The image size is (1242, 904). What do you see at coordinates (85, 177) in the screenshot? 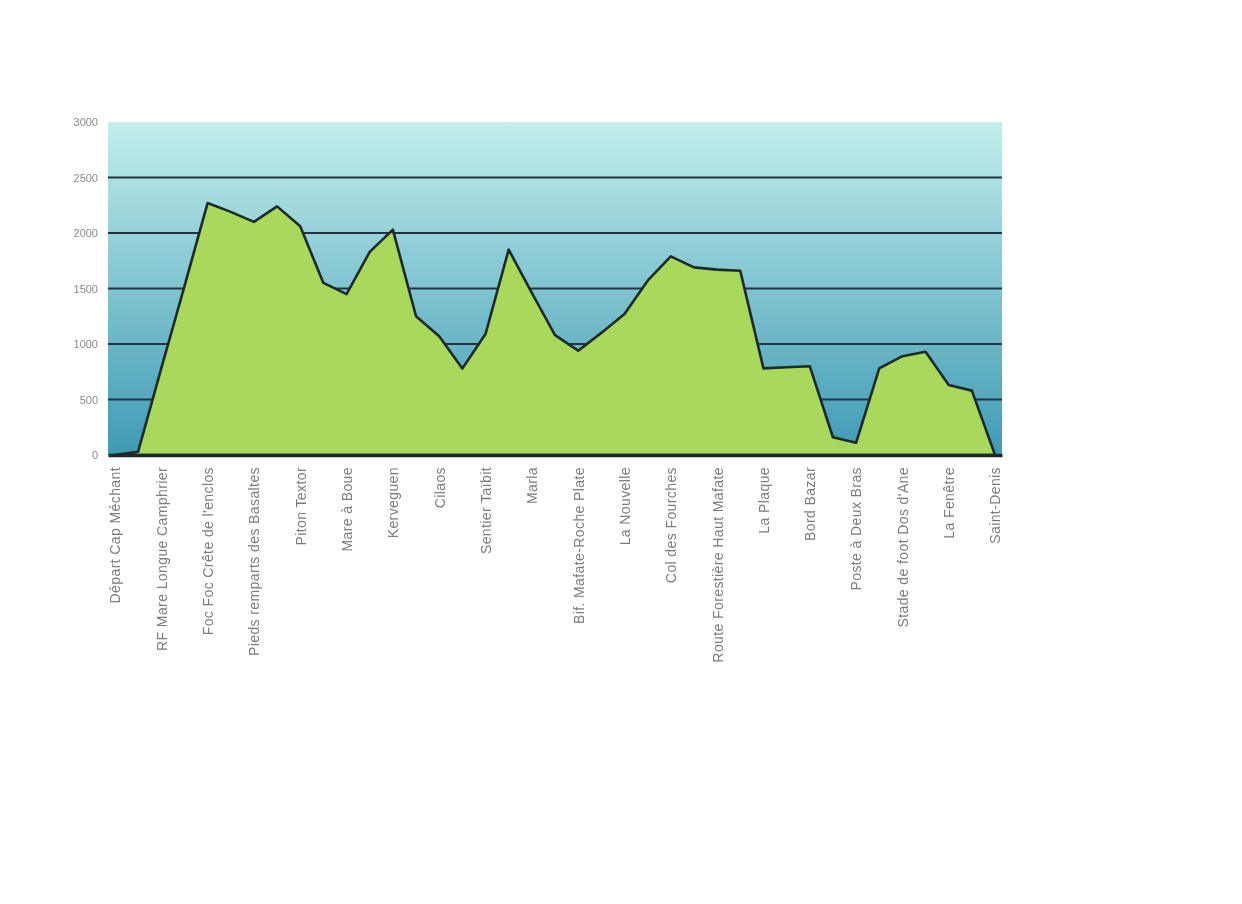
I see `y-tick-label: 2500` at bounding box center [85, 177].